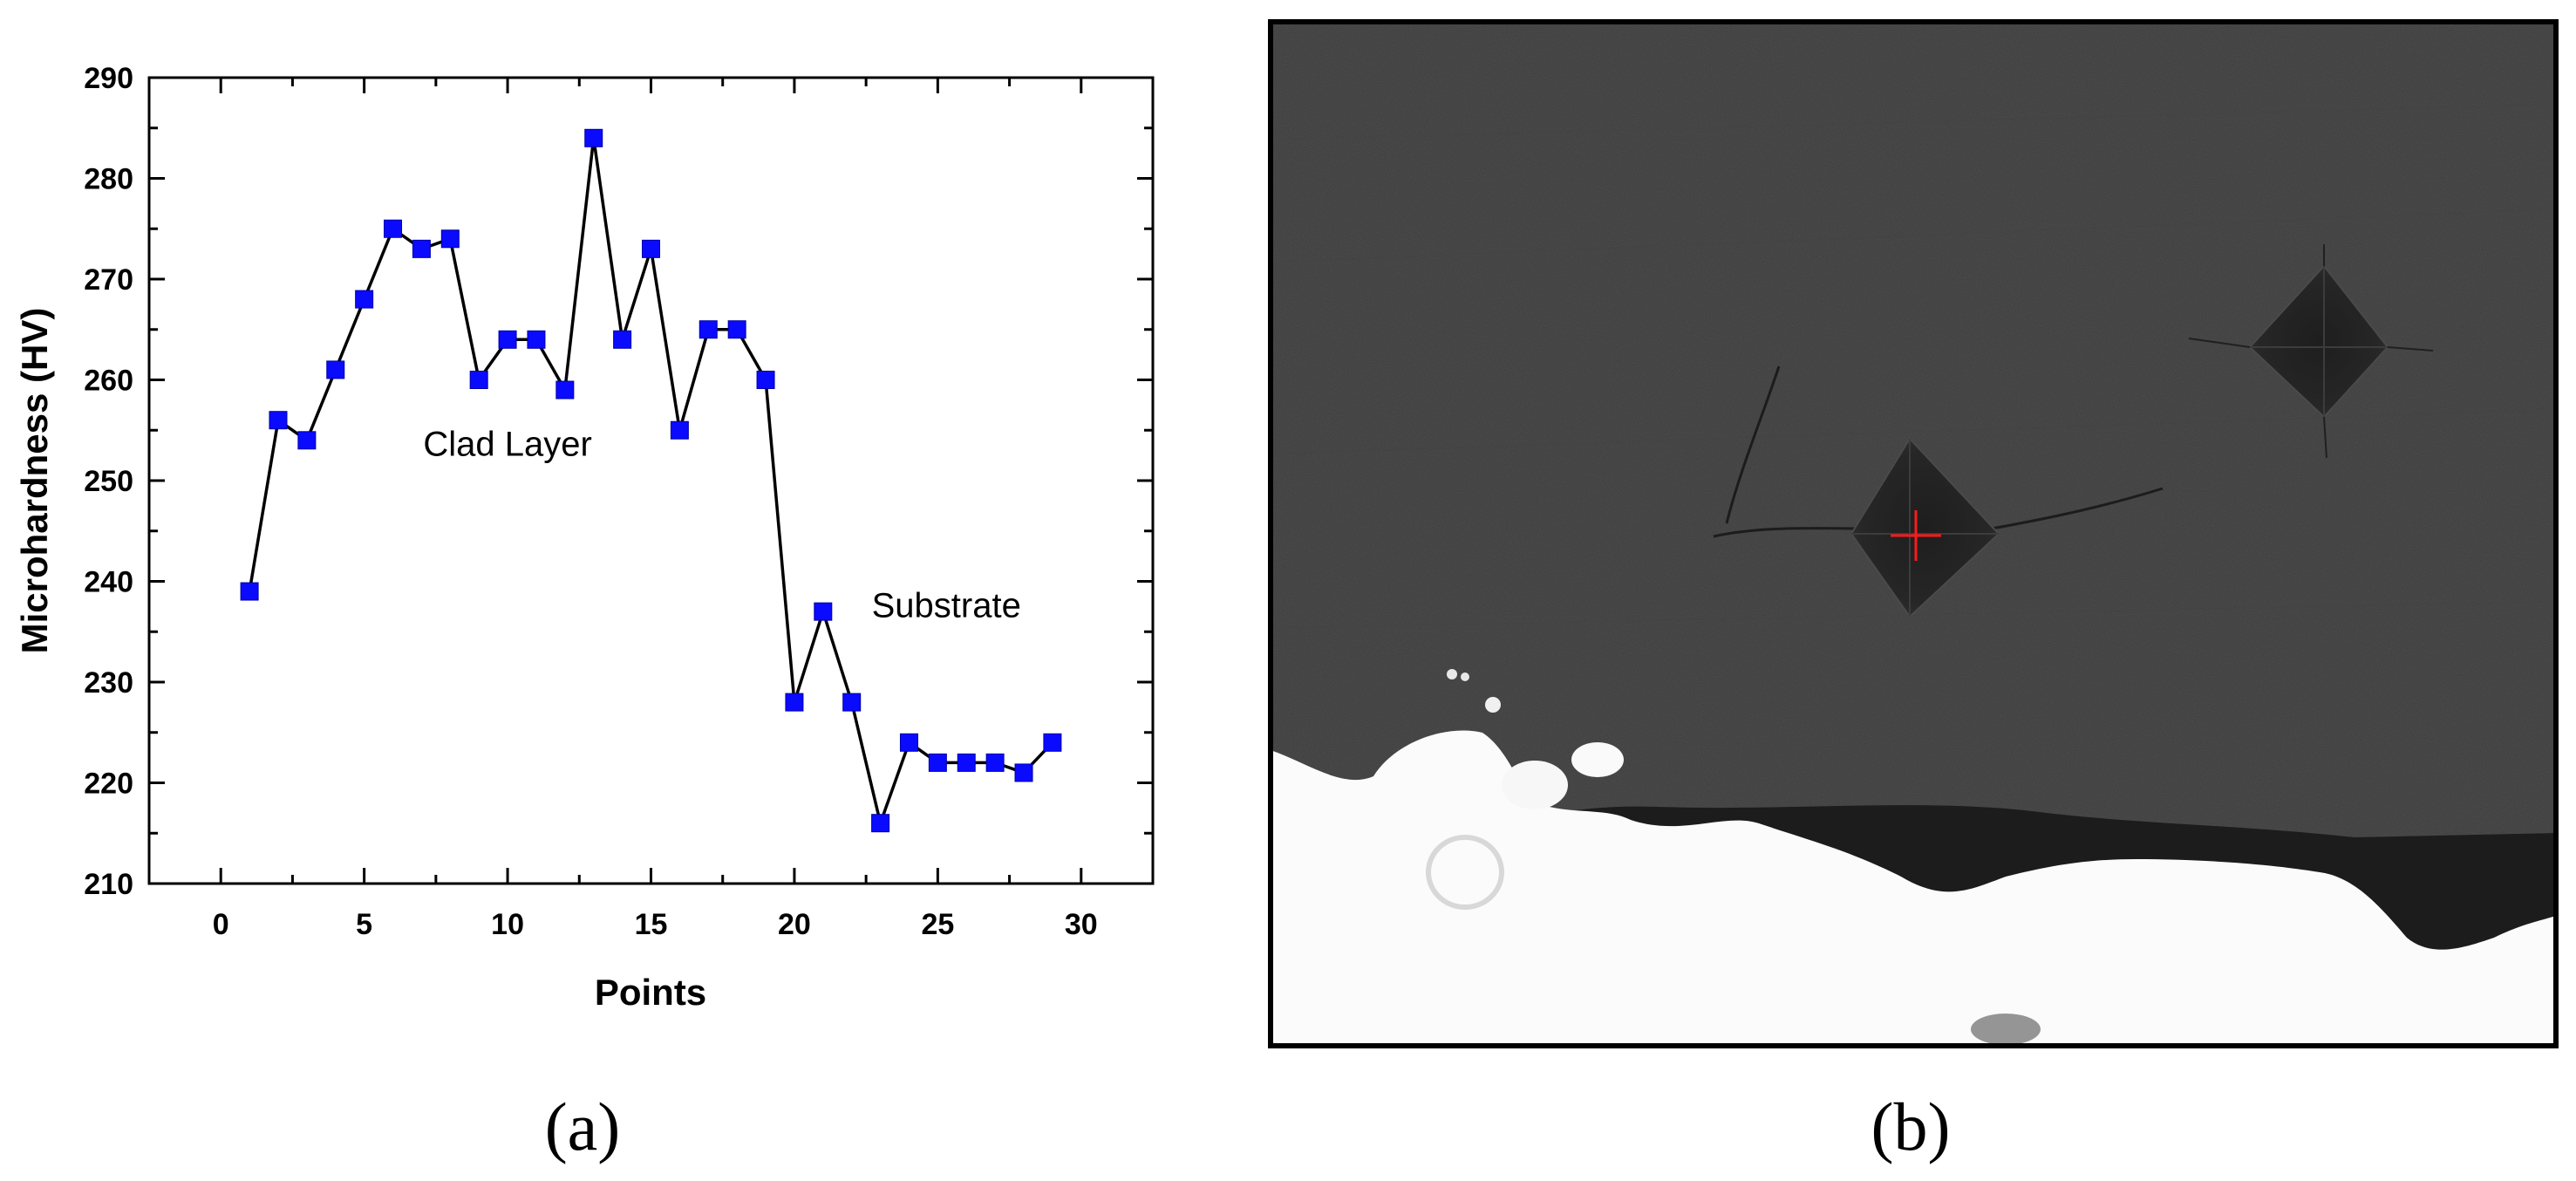 Image resolution: width=2576 pixels, height=1181 pixels. Describe the element at coordinates (109, 179) in the screenshot. I see `y-tick-label: 280` at that location.